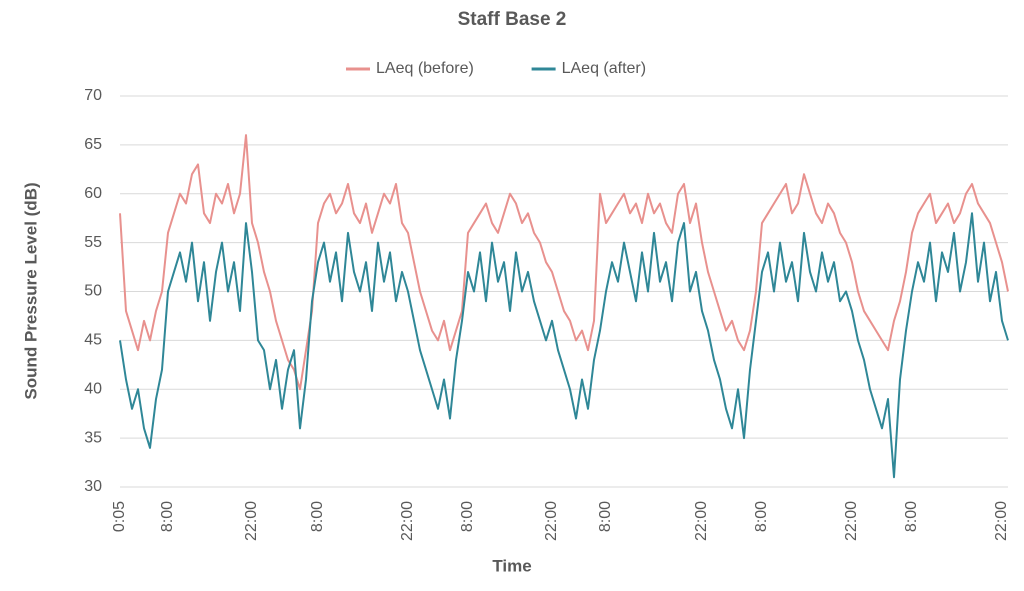  What do you see at coordinates (93, 242) in the screenshot?
I see `y-tick-label: 55` at bounding box center [93, 242].